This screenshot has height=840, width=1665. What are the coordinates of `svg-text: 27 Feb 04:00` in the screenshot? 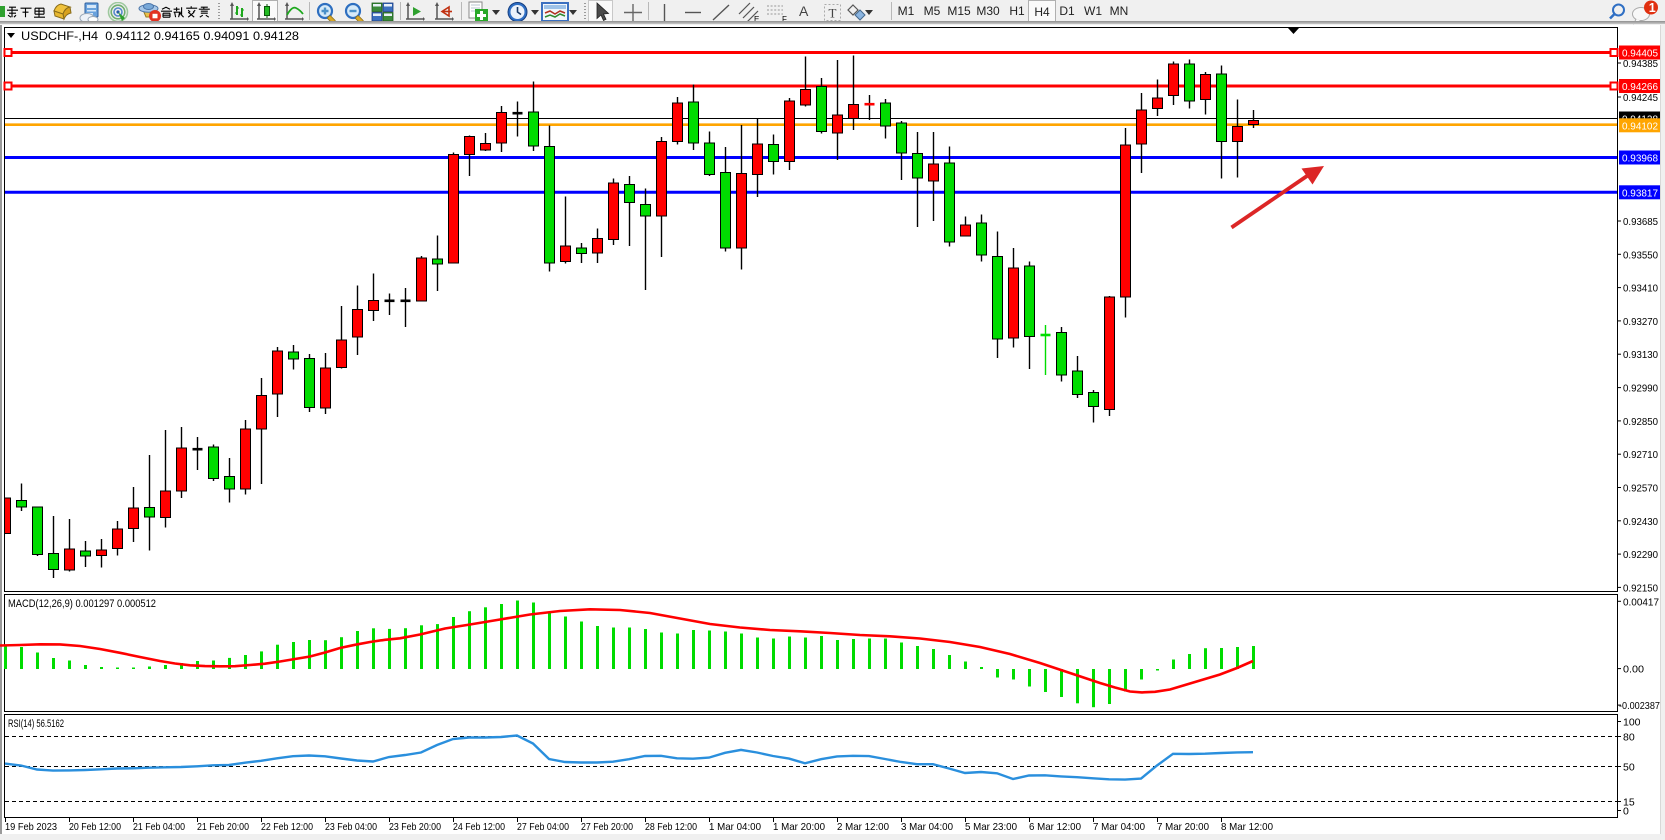 It's located at (543, 827).